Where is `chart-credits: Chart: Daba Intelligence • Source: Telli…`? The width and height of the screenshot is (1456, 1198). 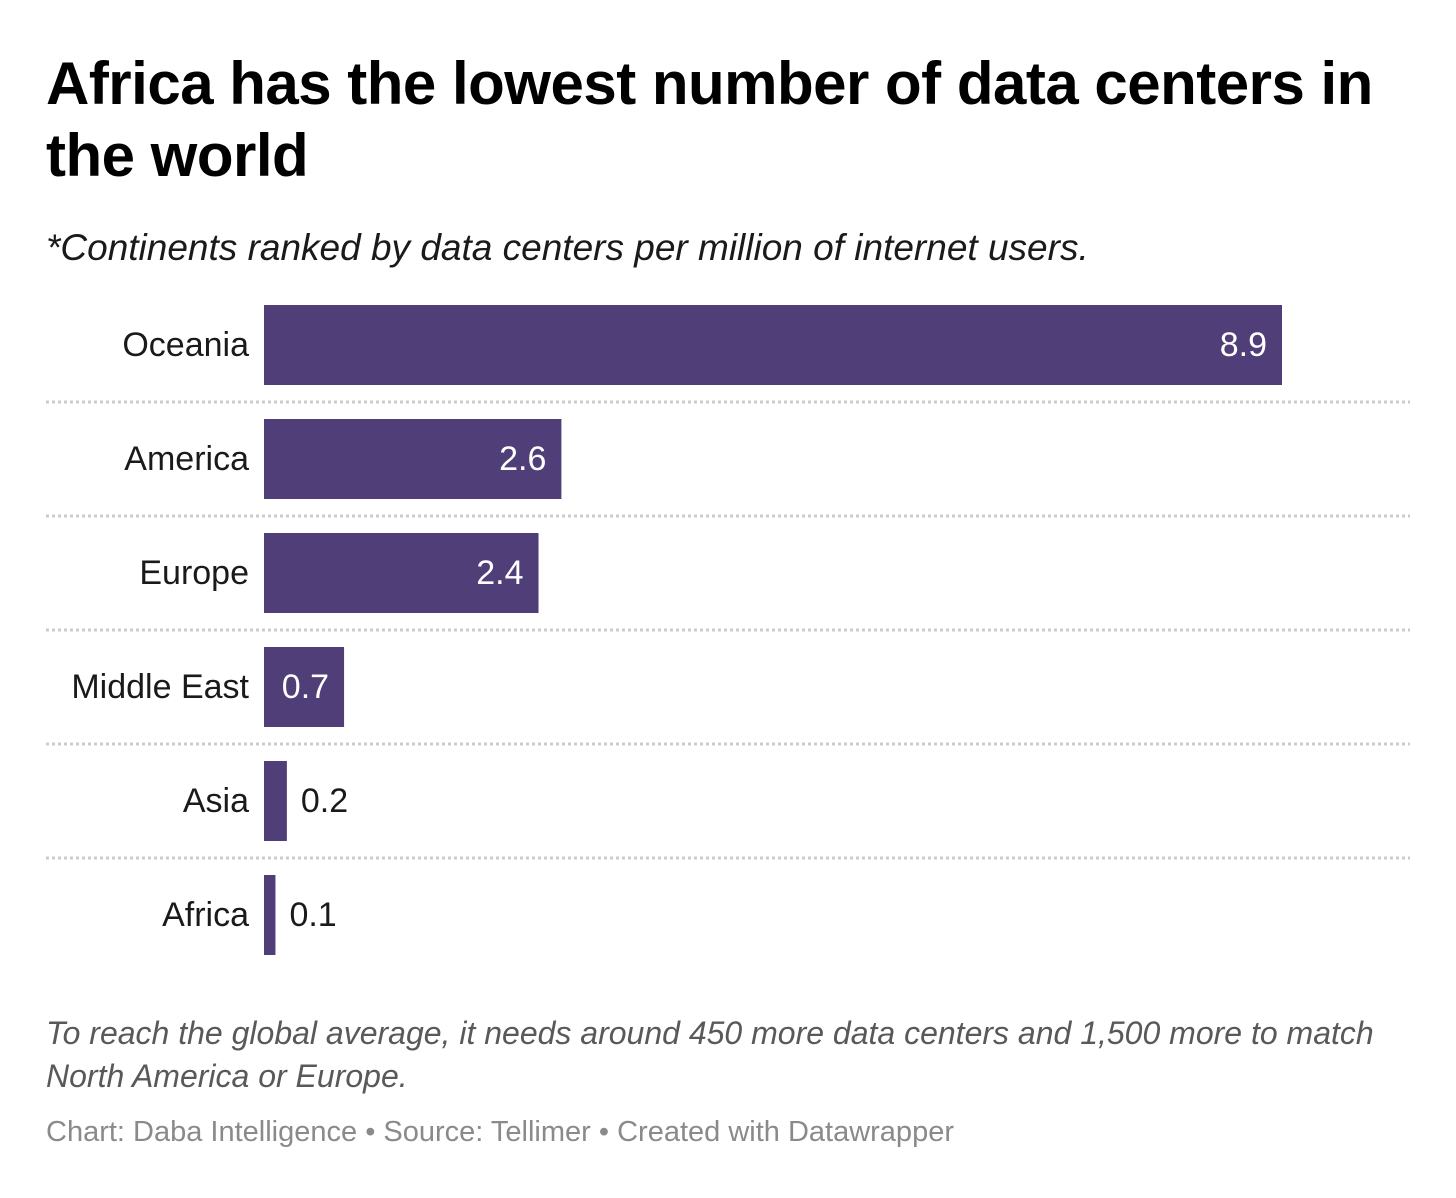
chart-credits: Chart: Daba Intelligence • Source: Telli… is located at coordinates (731, 1132).